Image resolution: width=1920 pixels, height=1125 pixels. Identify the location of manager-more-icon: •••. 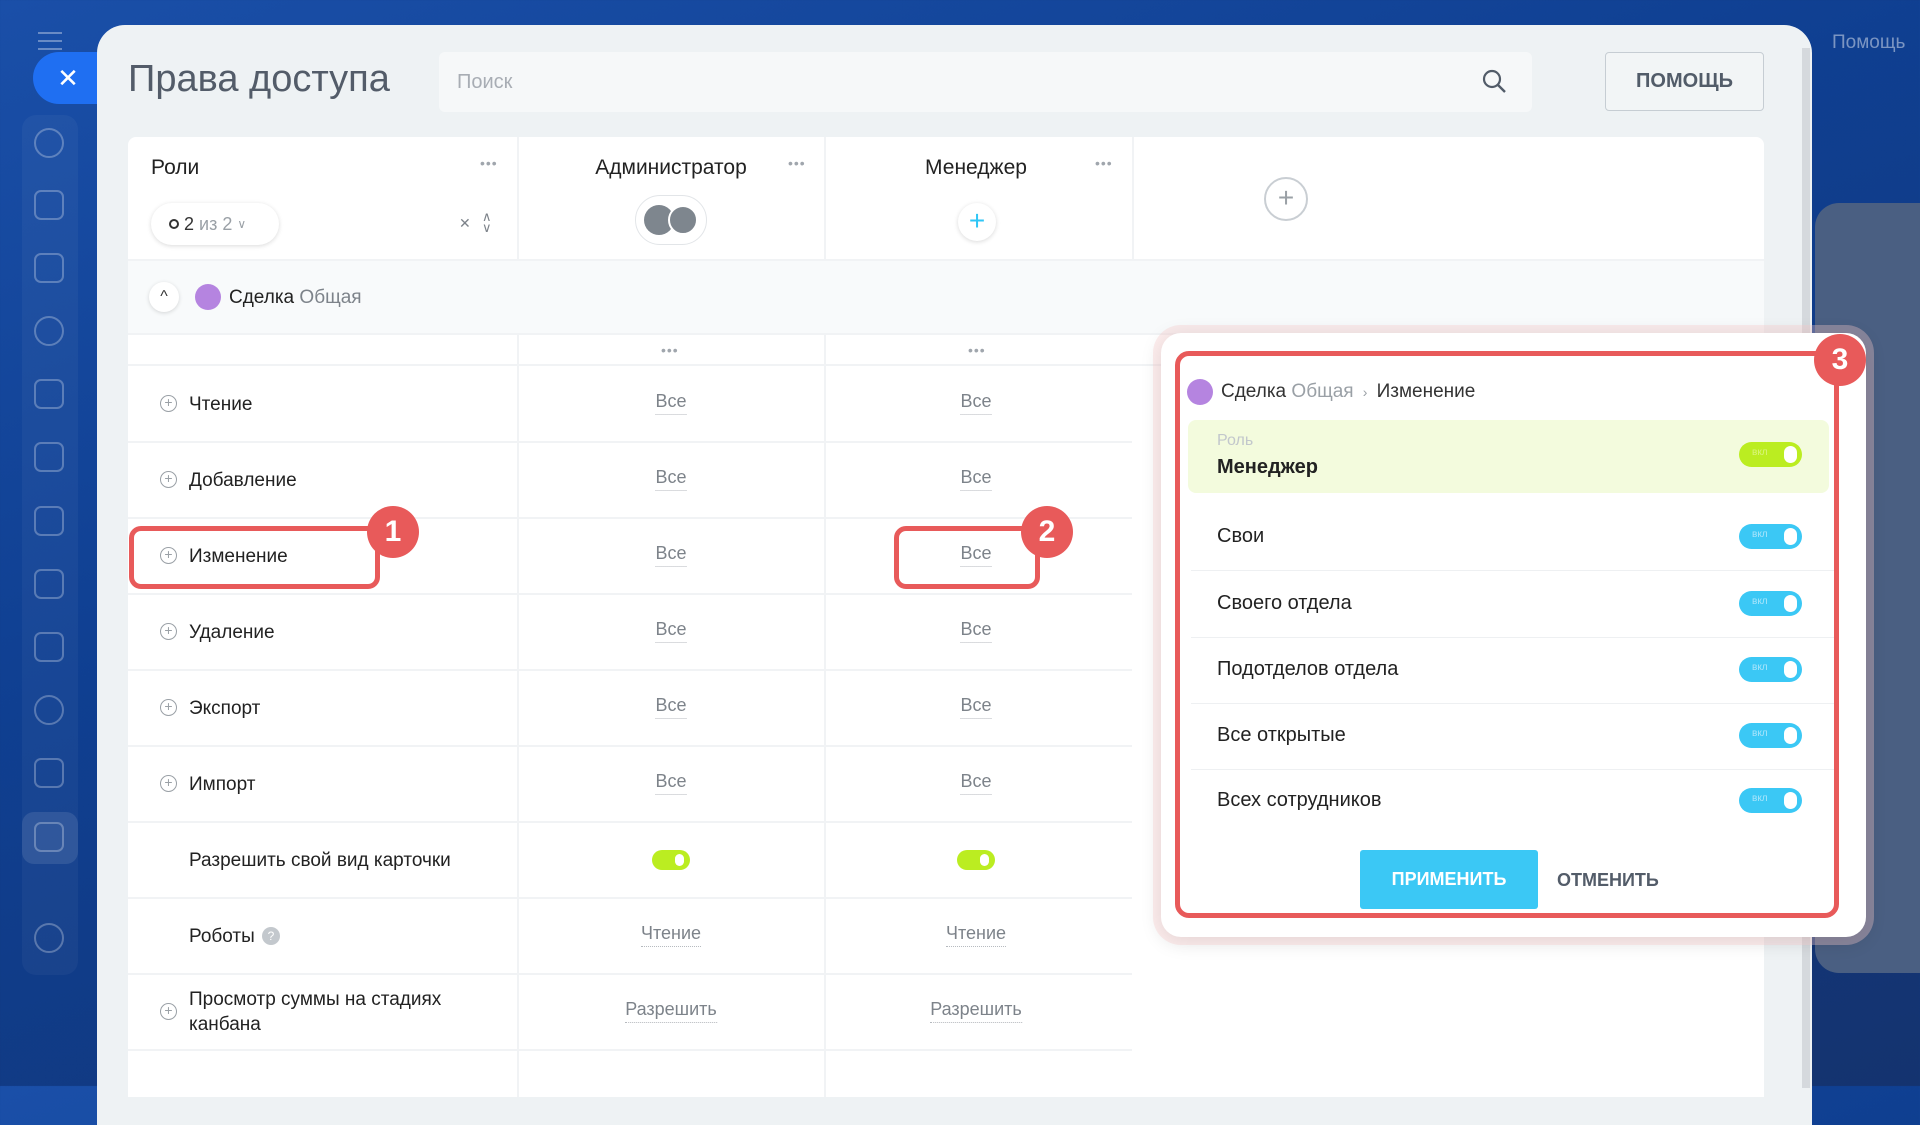
(1104, 163).